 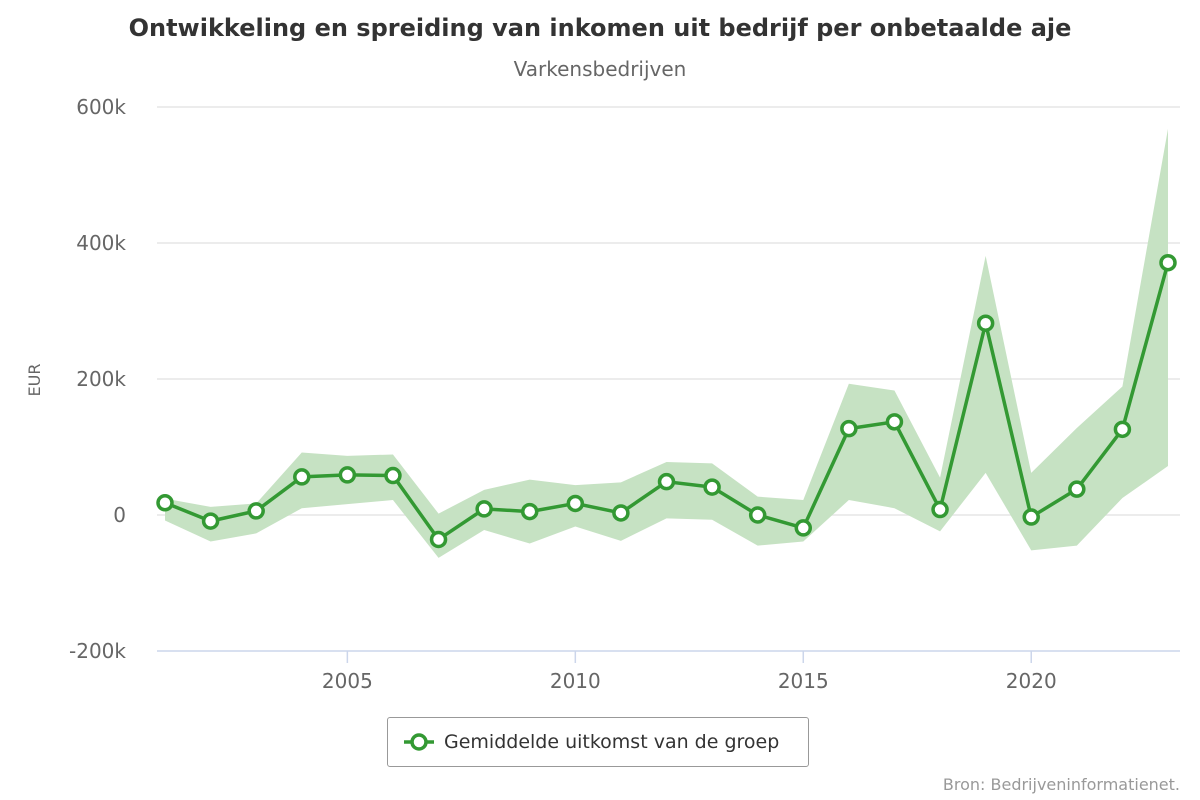 I want to click on y-tick-label: 0, so click(x=119, y=515).